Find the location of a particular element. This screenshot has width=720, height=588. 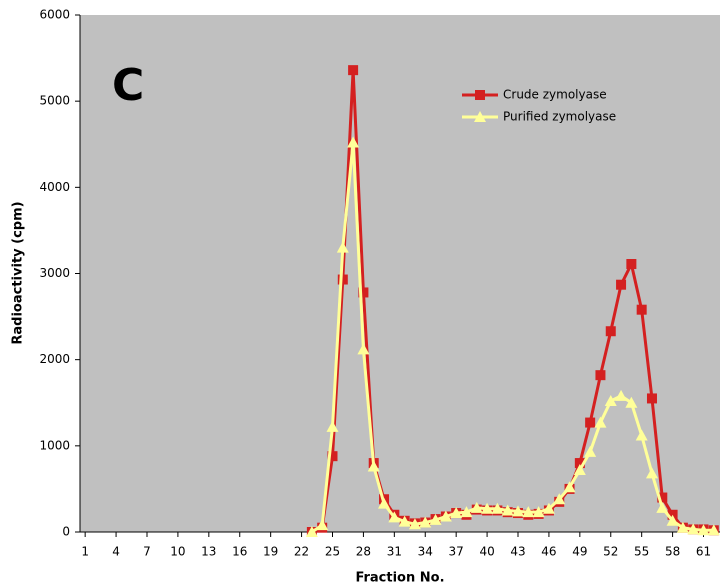

x-axis-title: Fraction No. is located at coordinates (399, 578).